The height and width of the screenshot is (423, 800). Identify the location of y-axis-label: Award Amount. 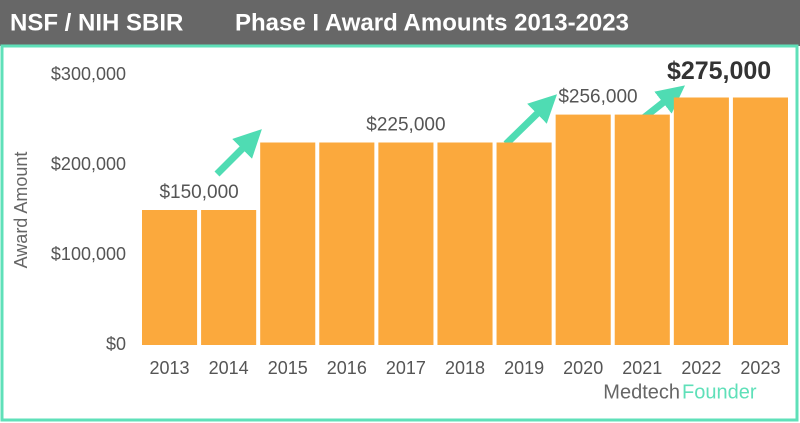
(21, 210).